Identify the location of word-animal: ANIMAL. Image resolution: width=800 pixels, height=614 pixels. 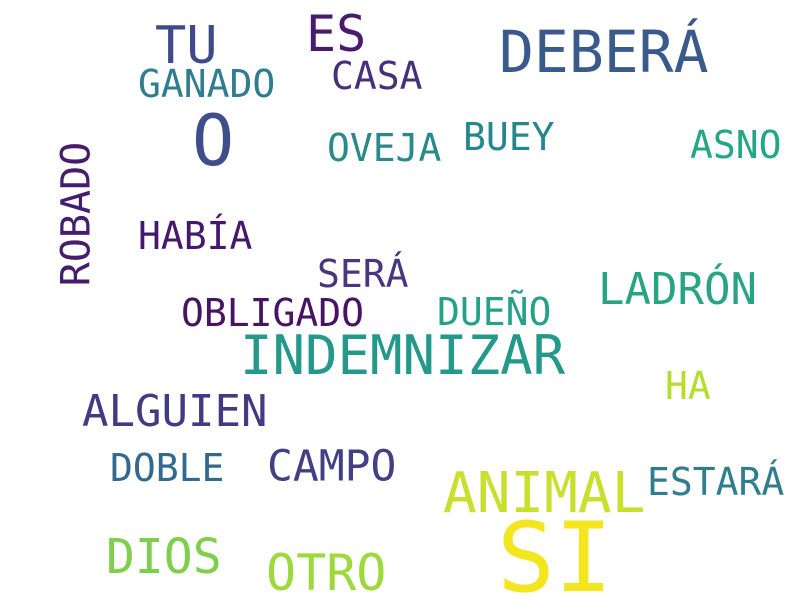
(544, 493).